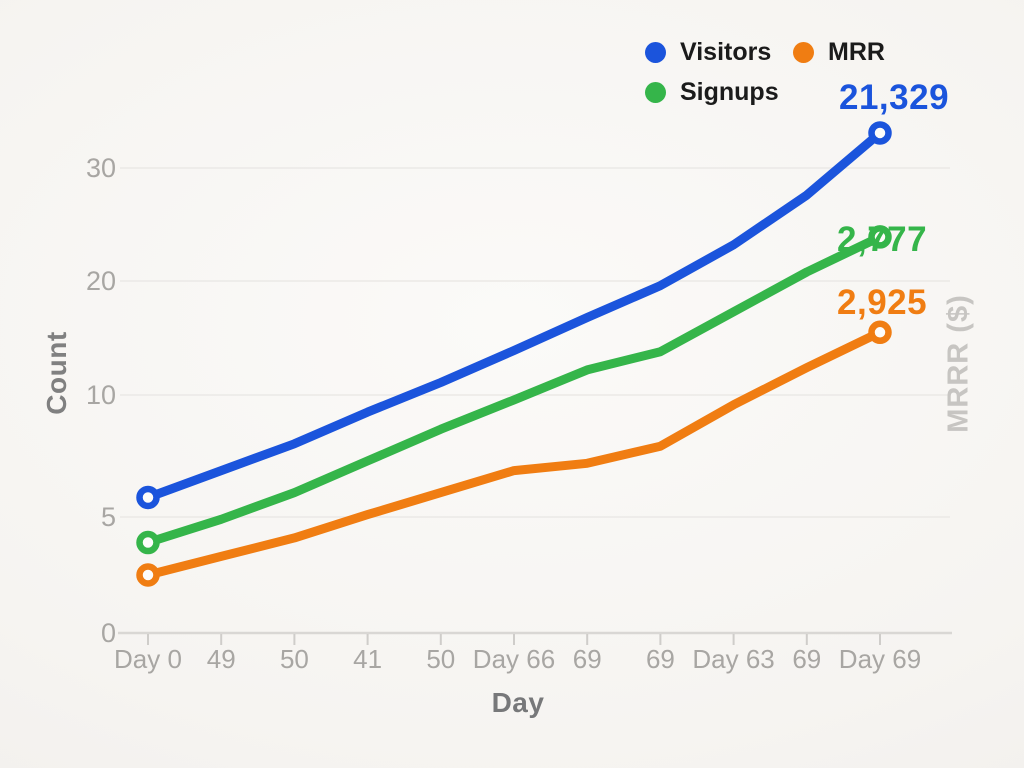 The width and height of the screenshot is (1024, 768). Describe the element at coordinates (518, 702) in the screenshot. I see `x-axis-title-day: Day` at that location.